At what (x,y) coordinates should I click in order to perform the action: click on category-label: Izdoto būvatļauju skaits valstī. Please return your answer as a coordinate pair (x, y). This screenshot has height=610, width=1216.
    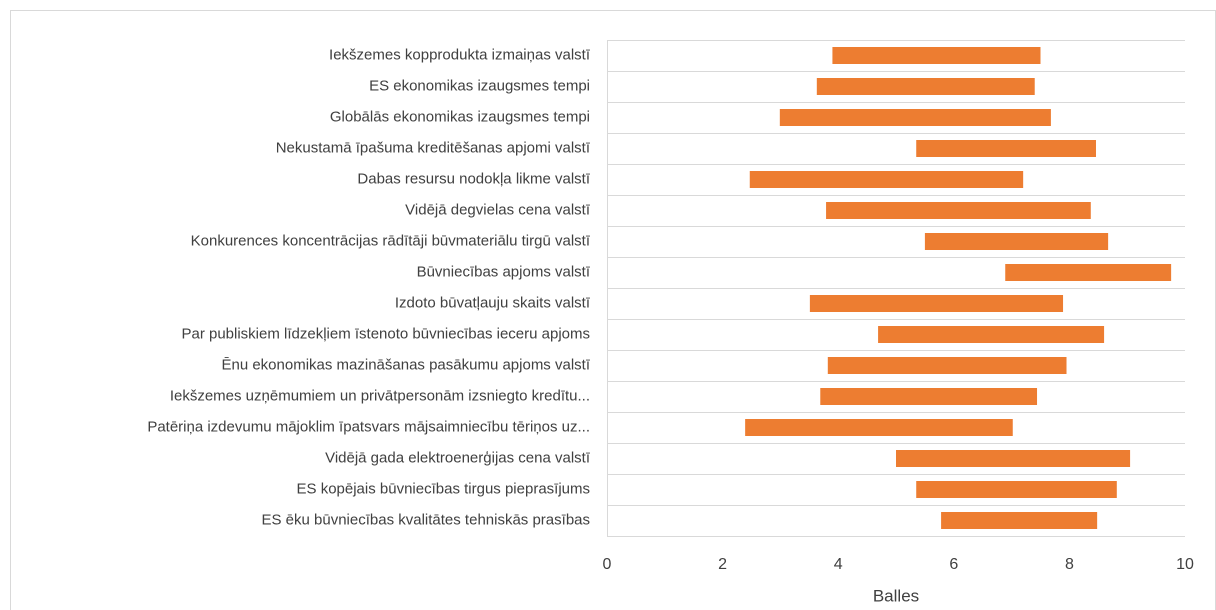
    Looking at the image, I should click on (493, 302).